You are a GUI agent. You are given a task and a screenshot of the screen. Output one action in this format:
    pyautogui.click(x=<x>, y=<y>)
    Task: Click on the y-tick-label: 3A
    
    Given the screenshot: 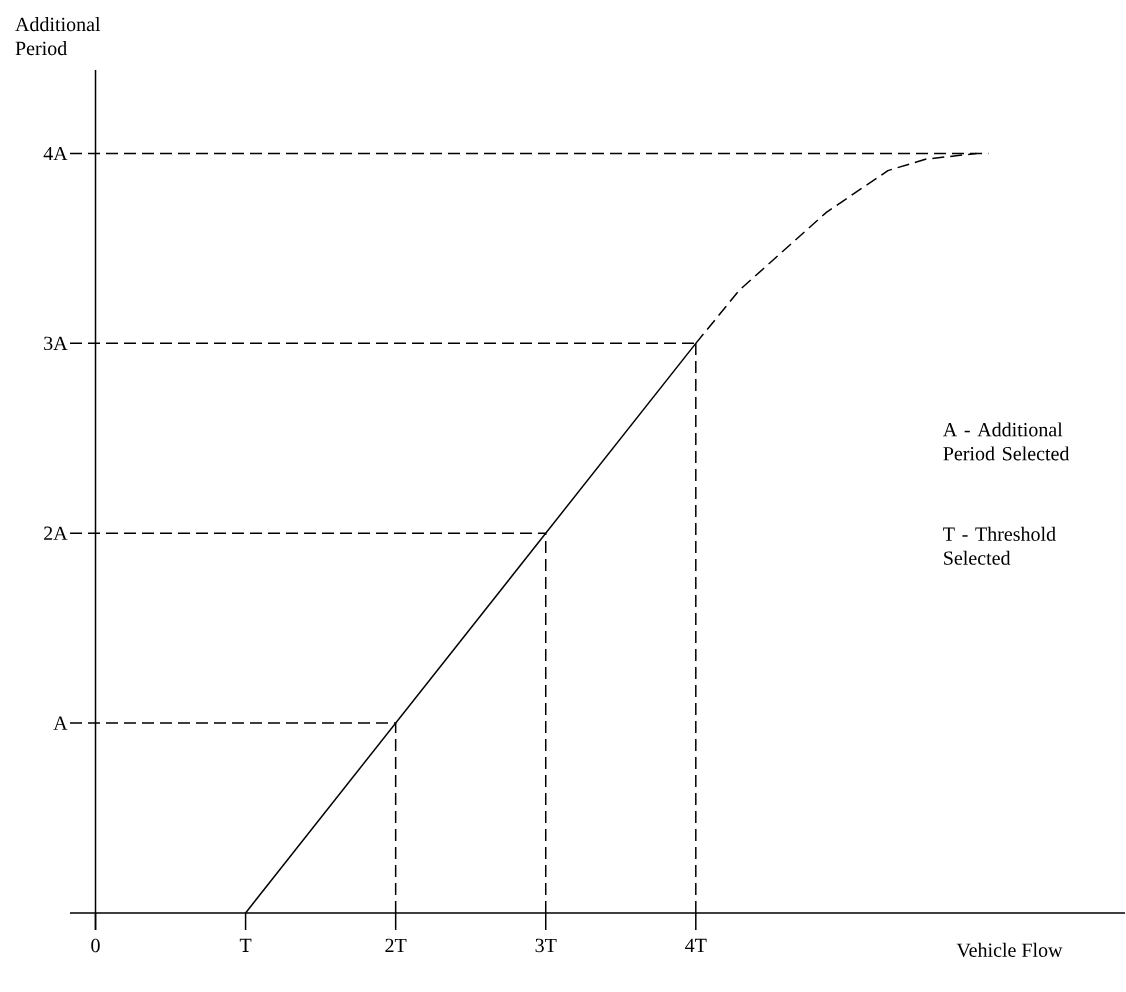 What is the action you would take?
    pyautogui.click(x=56, y=343)
    